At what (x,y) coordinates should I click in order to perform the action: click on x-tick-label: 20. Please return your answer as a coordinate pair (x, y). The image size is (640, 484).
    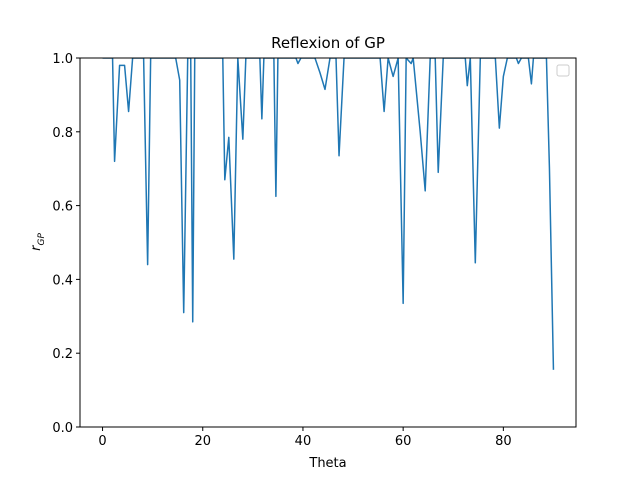
    Looking at the image, I should click on (202, 441).